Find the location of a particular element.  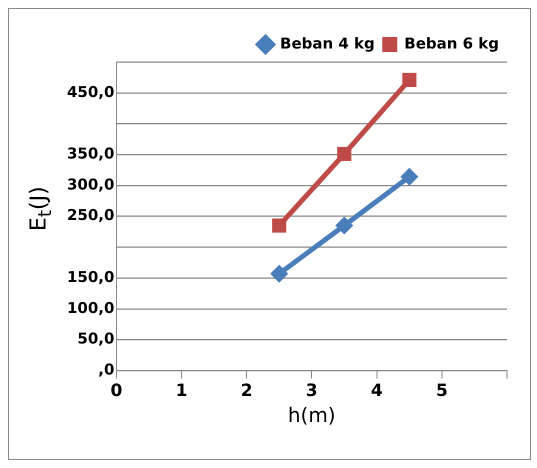

x-axis-title: h(m) is located at coordinates (312, 415).